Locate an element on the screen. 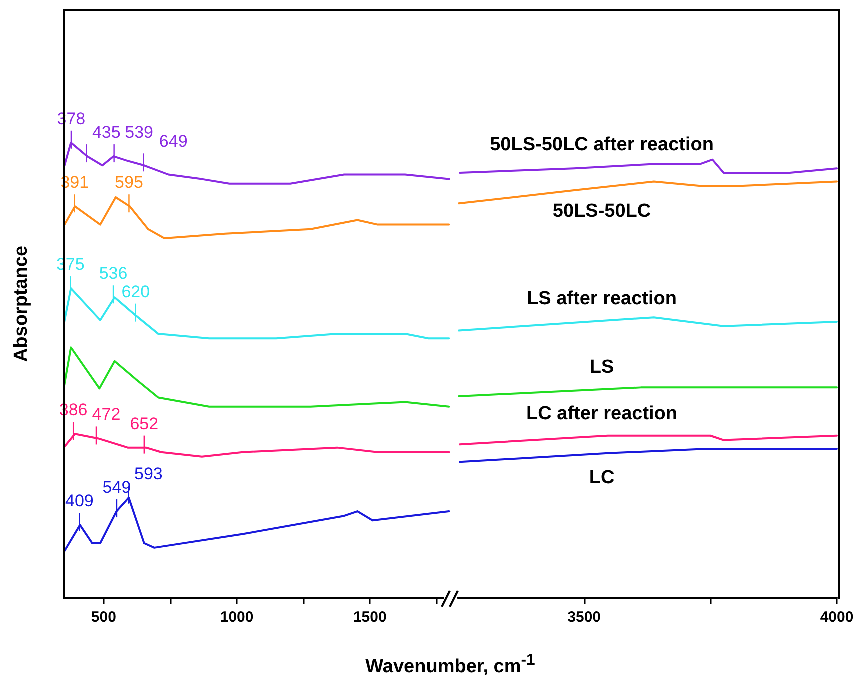  y-axis-title: Absorptance is located at coordinates (22, 304).